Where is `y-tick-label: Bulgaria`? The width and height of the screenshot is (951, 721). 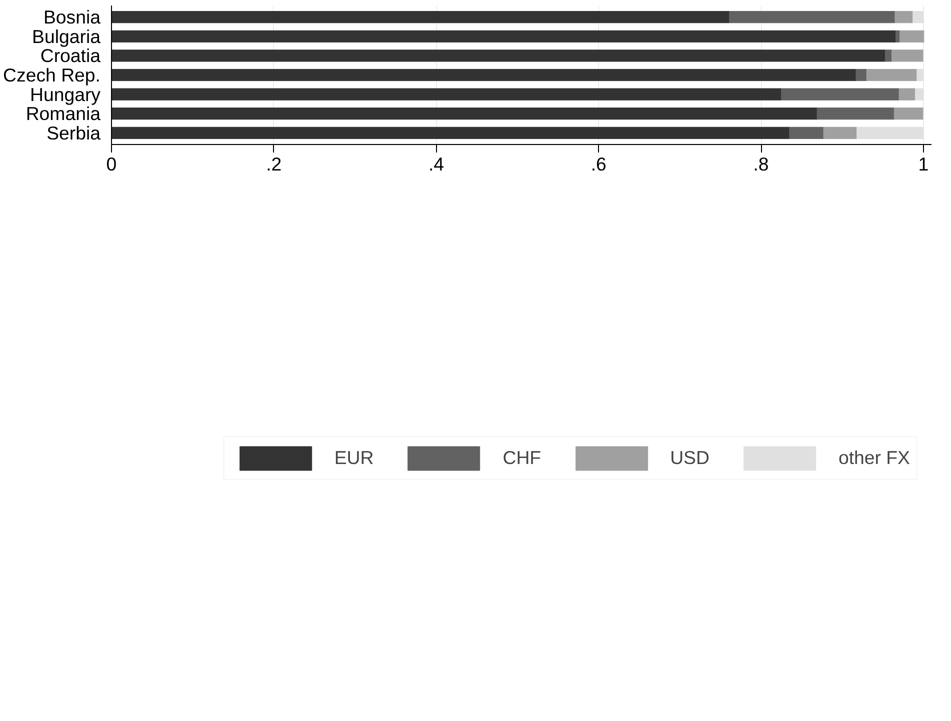
y-tick-label: Bulgaria is located at coordinates (67, 36).